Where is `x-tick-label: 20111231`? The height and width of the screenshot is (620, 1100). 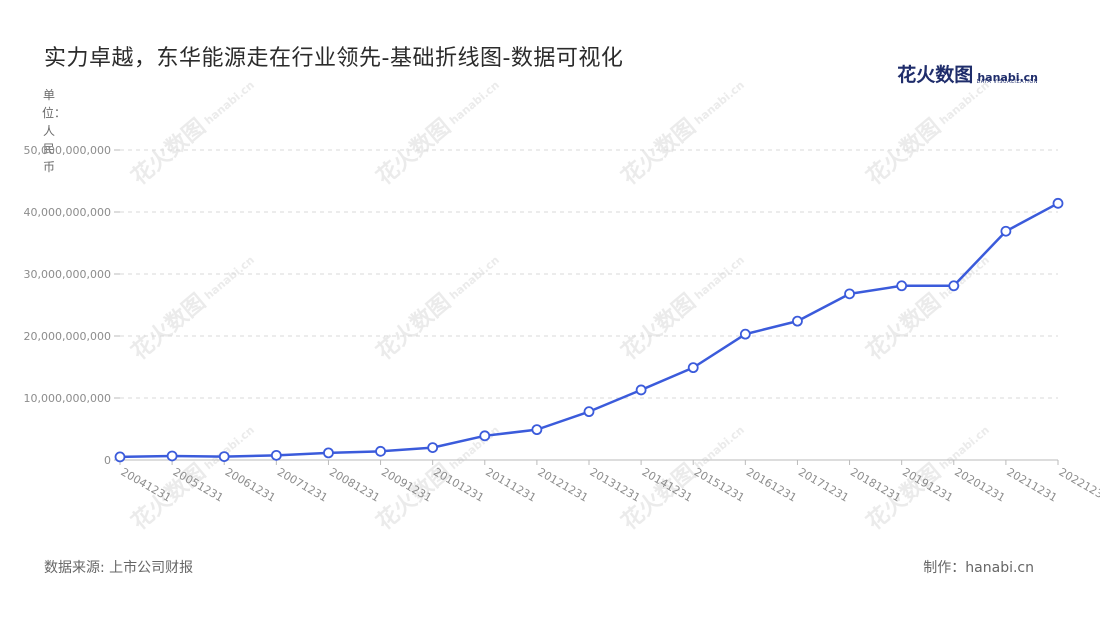 x-tick-label: 20111231 is located at coordinates (510, 484).